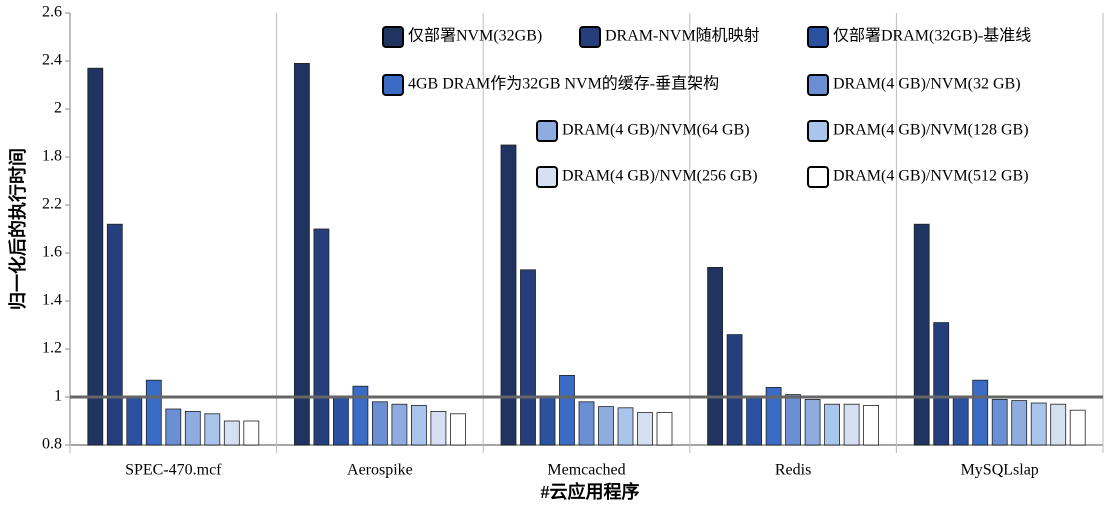 This screenshot has width=1111, height=512. I want to click on y-tick-label: 2.4, so click(52, 60).